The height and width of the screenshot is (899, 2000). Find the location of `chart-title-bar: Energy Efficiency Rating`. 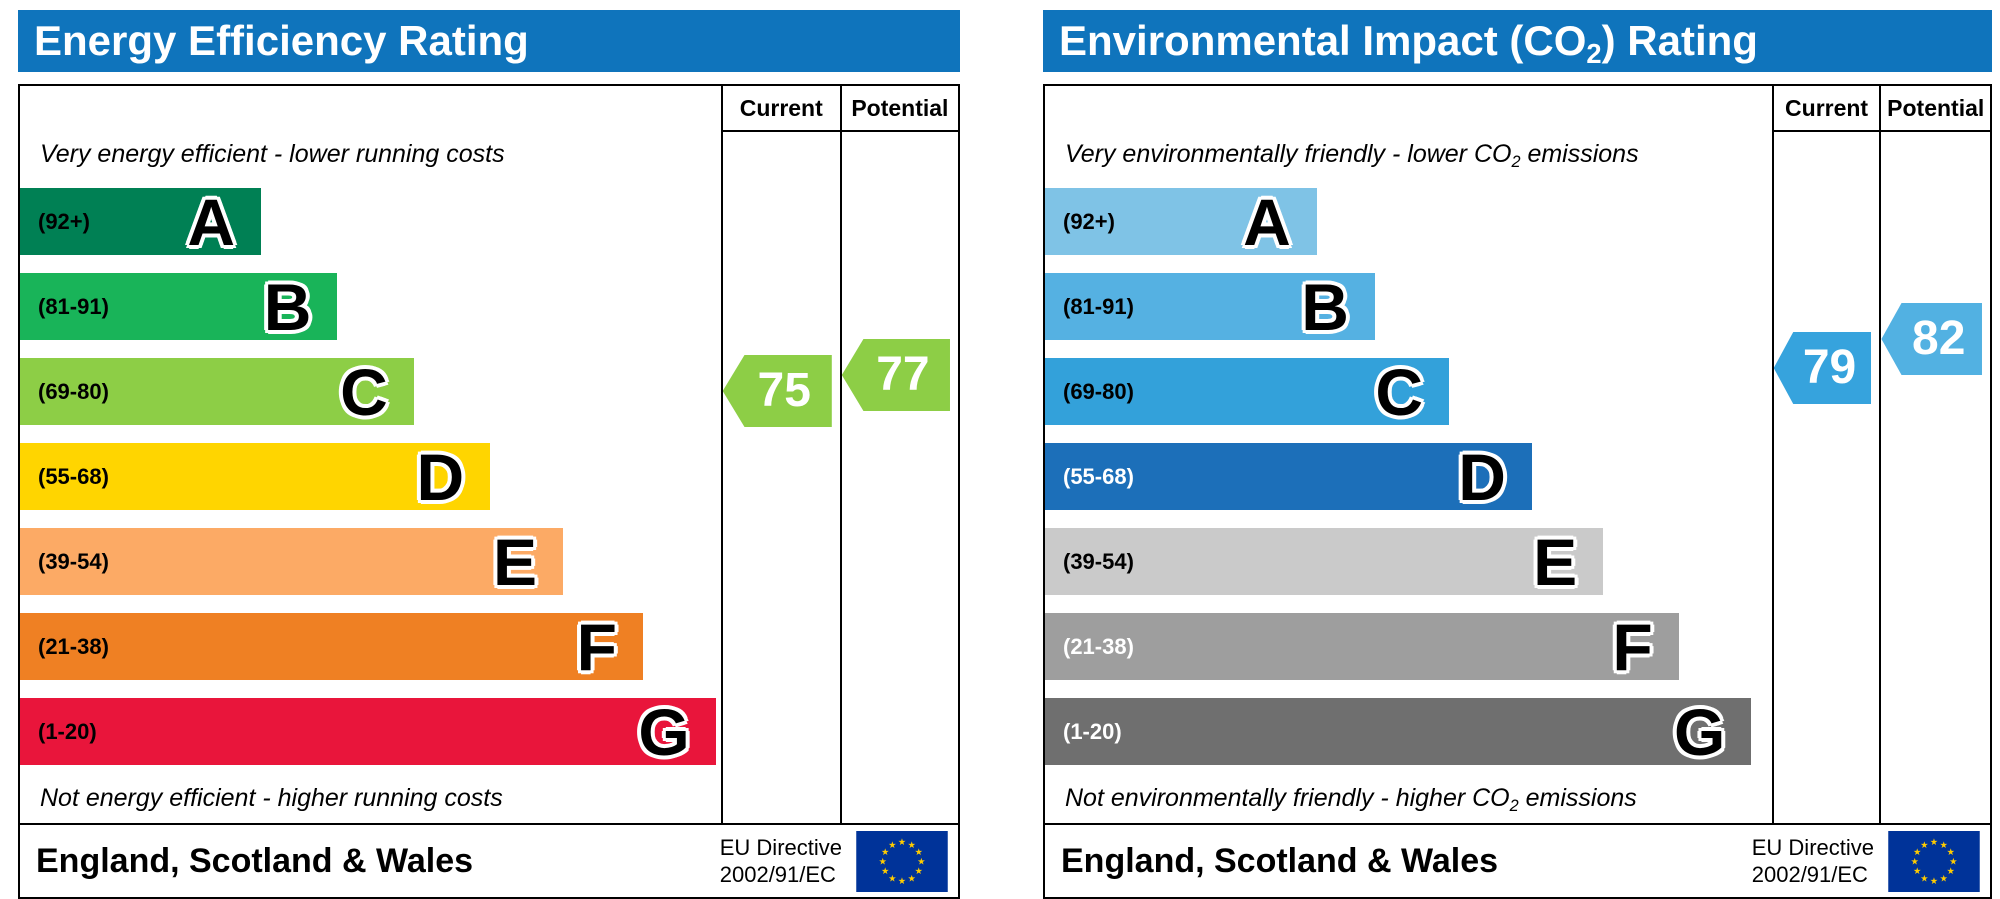

chart-title-bar: Energy Efficiency Rating is located at coordinates (489, 41).